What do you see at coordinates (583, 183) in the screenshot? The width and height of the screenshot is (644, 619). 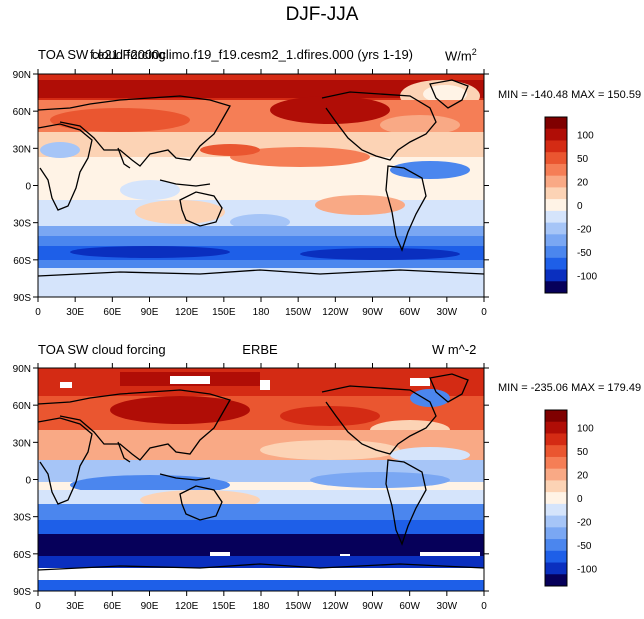 I see `colorbar-1-label: 20` at bounding box center [583, 183].